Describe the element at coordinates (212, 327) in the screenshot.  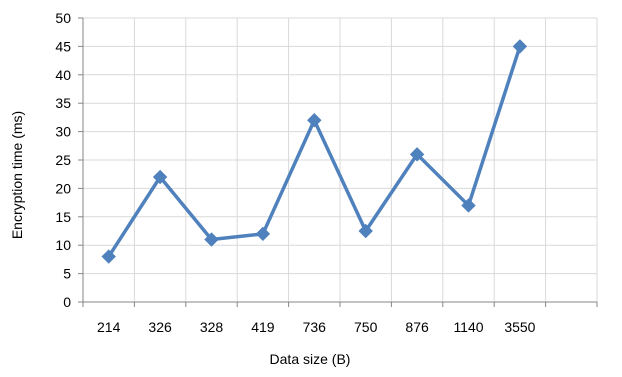
I see `x-tick-label: 328` at that location.